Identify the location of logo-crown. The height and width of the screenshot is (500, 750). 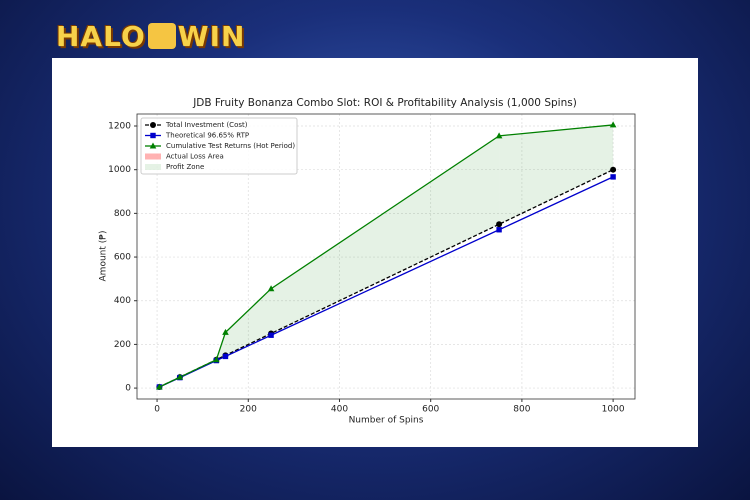
(161, 36).